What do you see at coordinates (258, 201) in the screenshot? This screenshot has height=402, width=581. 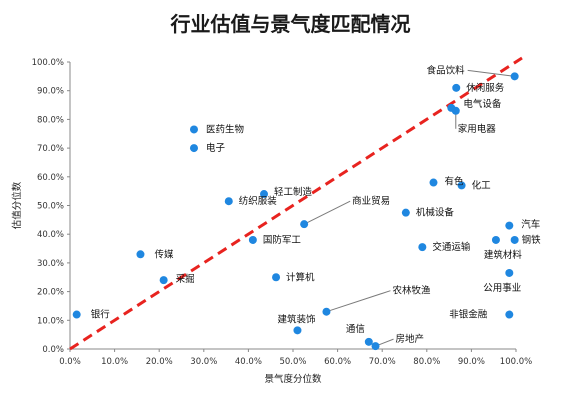 I see `point-label: 纺织服装` at bounding box center [258, 201].